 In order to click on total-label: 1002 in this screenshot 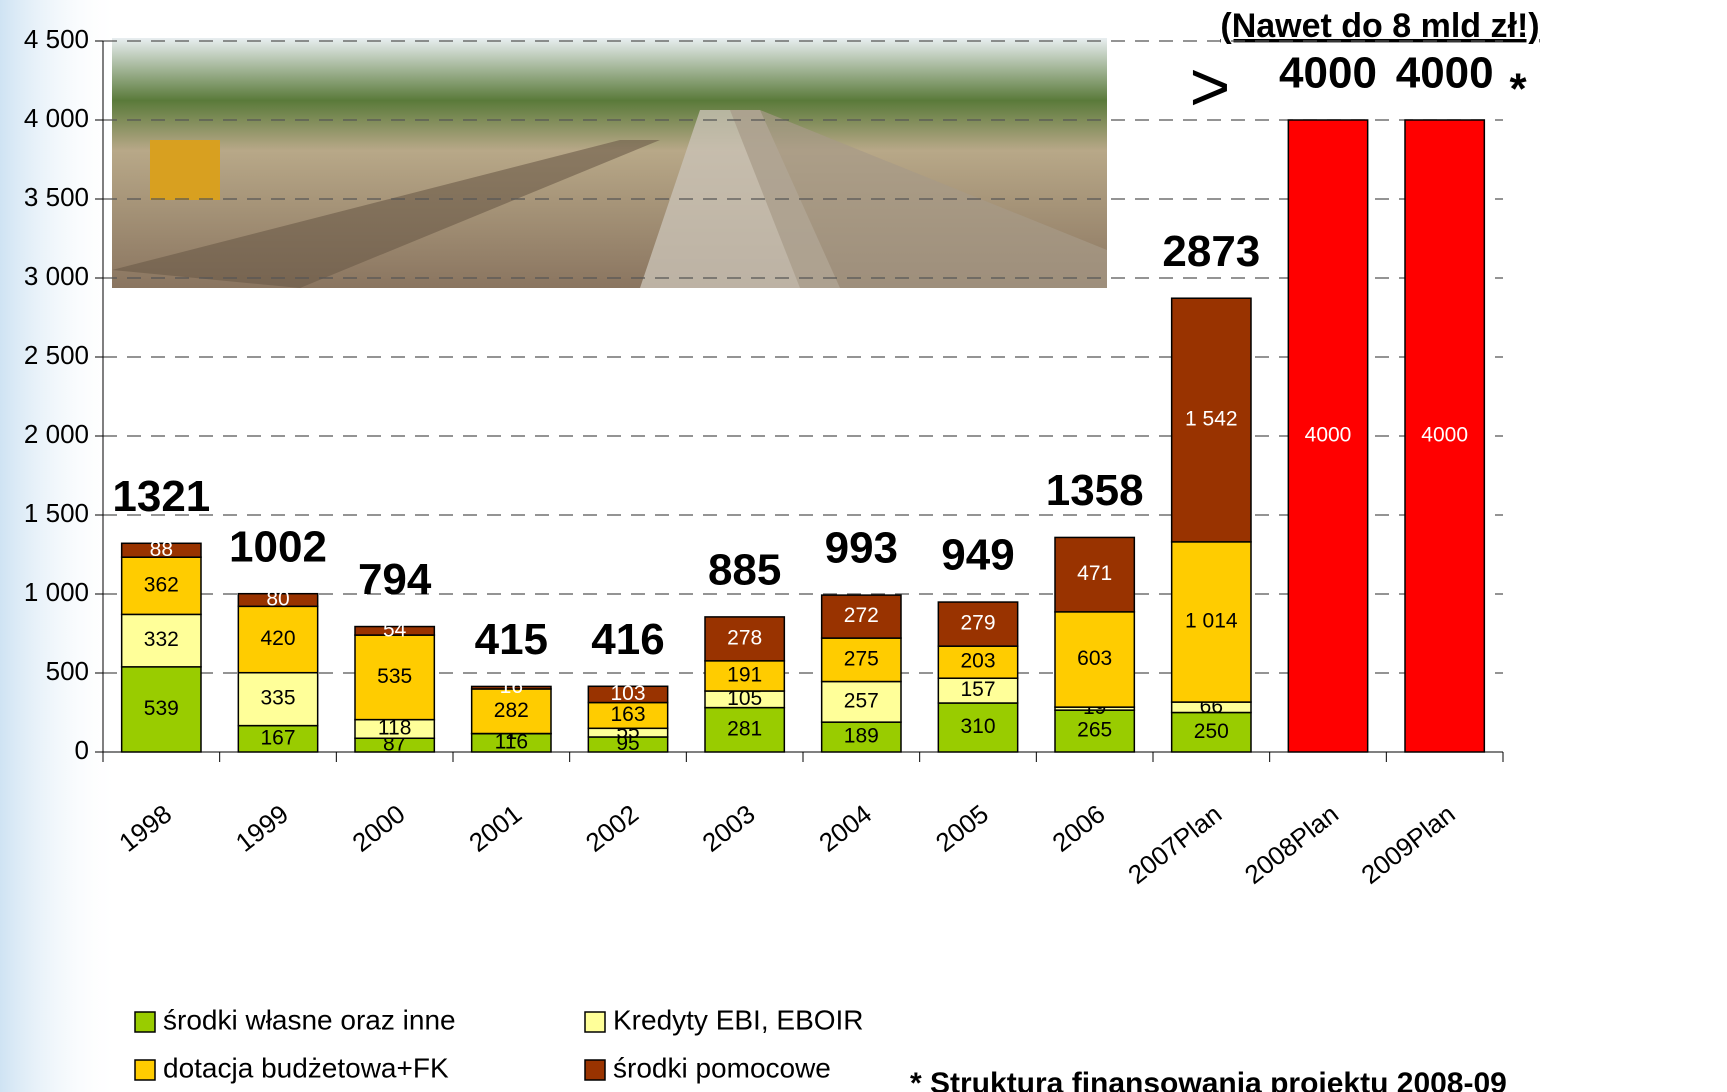, I will do `click(278, 546)`.